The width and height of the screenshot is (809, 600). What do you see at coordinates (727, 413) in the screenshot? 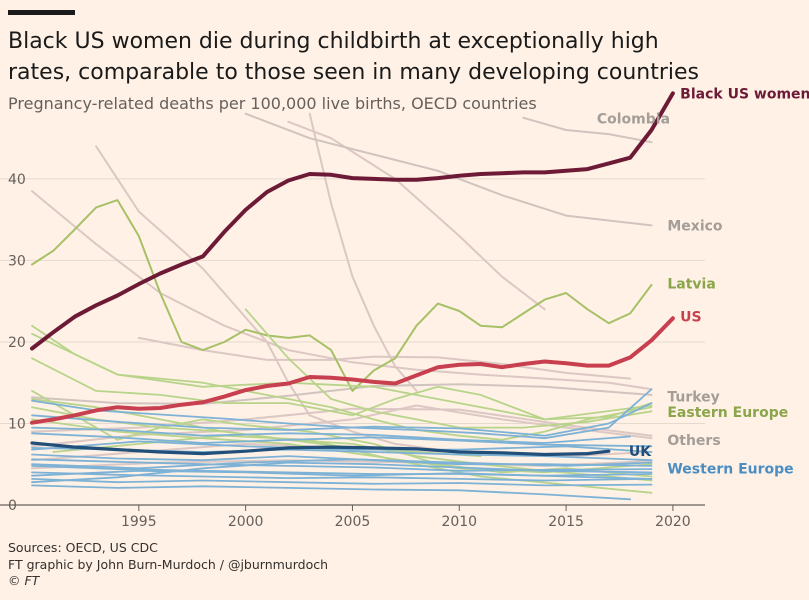
I see `series-label-eastern-europe: Eastern Europe` at bounding box center [727, 413].